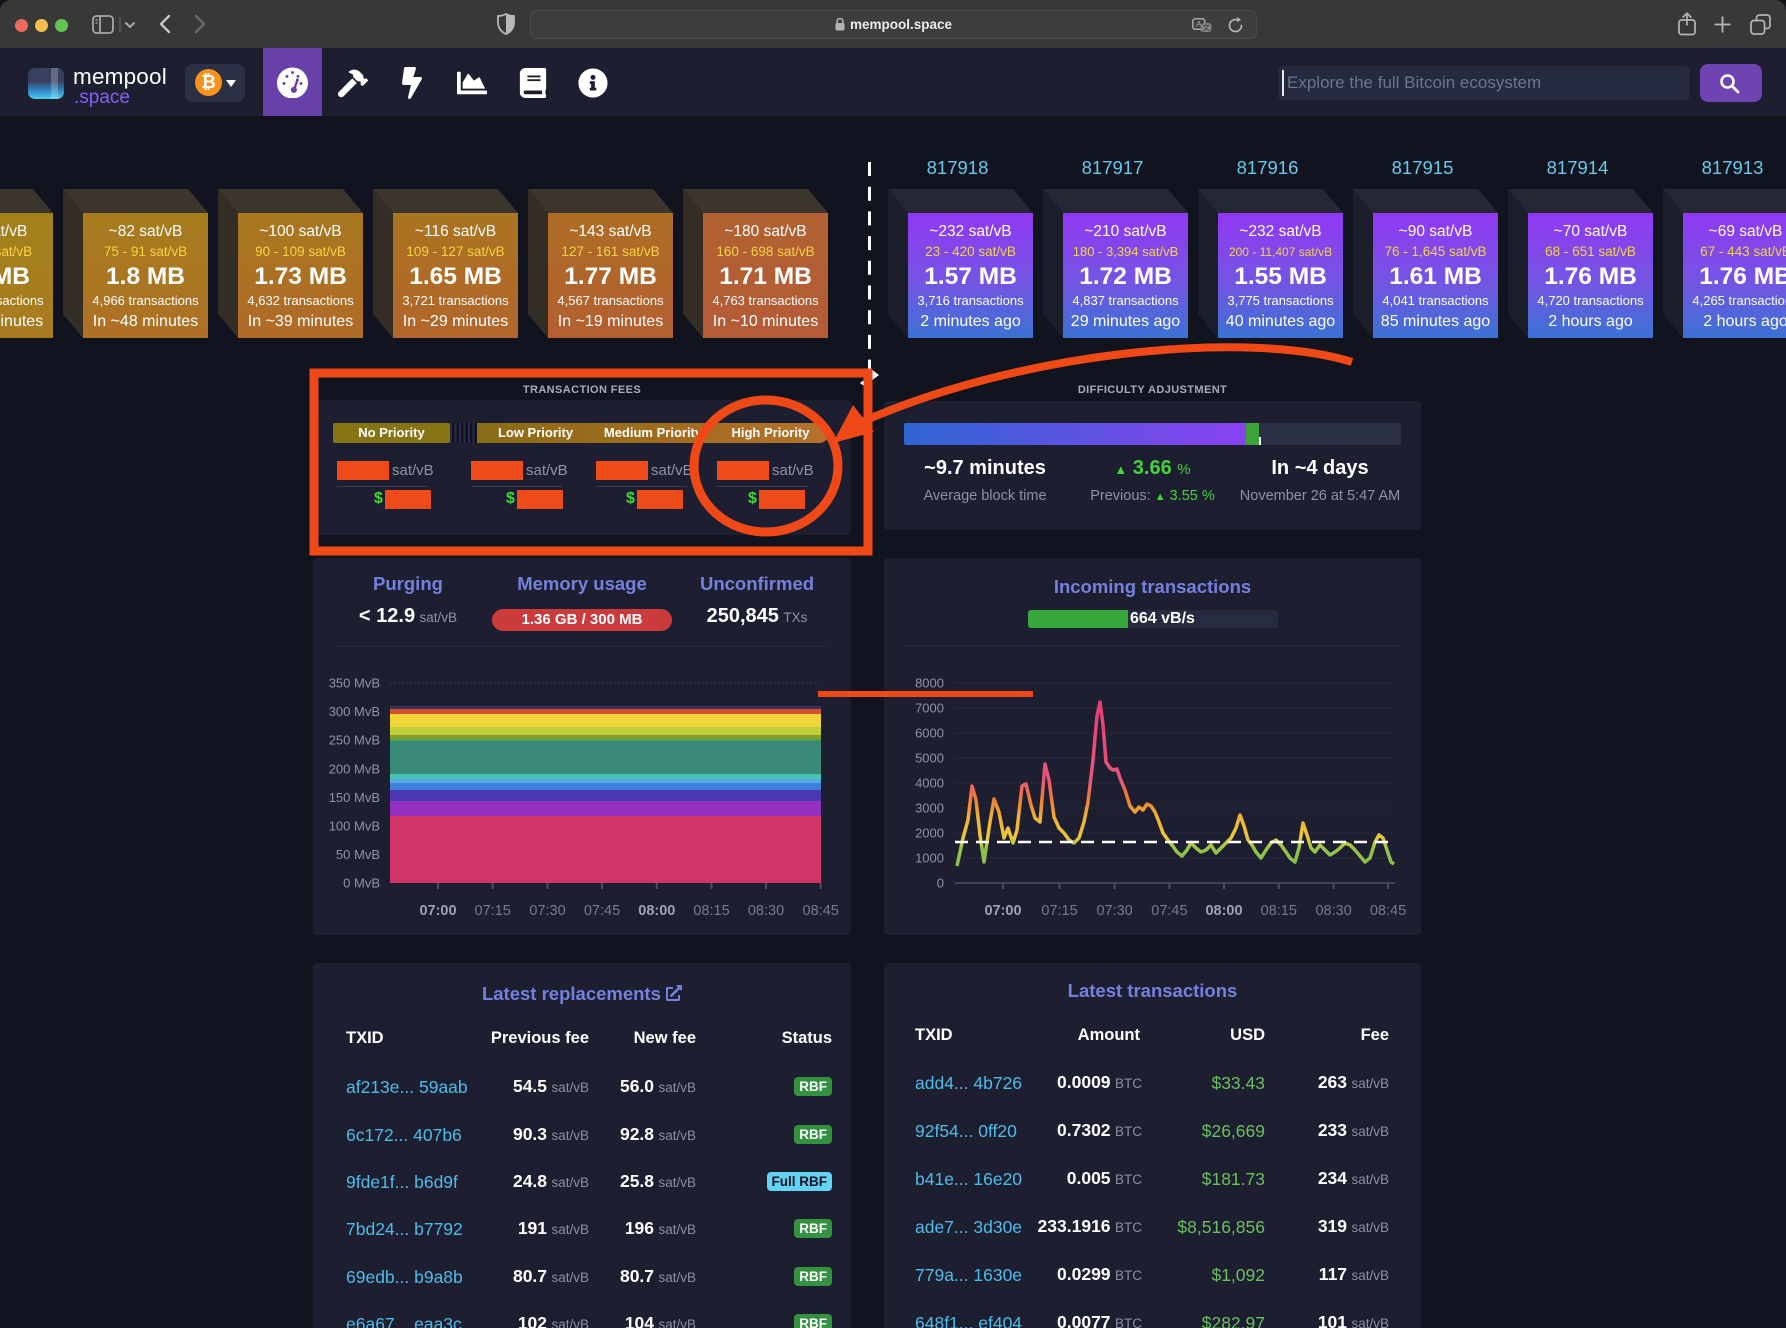  Describe the element at coordinates (940, 883) in the screenshot. I see `svg-text: 0` at that location.